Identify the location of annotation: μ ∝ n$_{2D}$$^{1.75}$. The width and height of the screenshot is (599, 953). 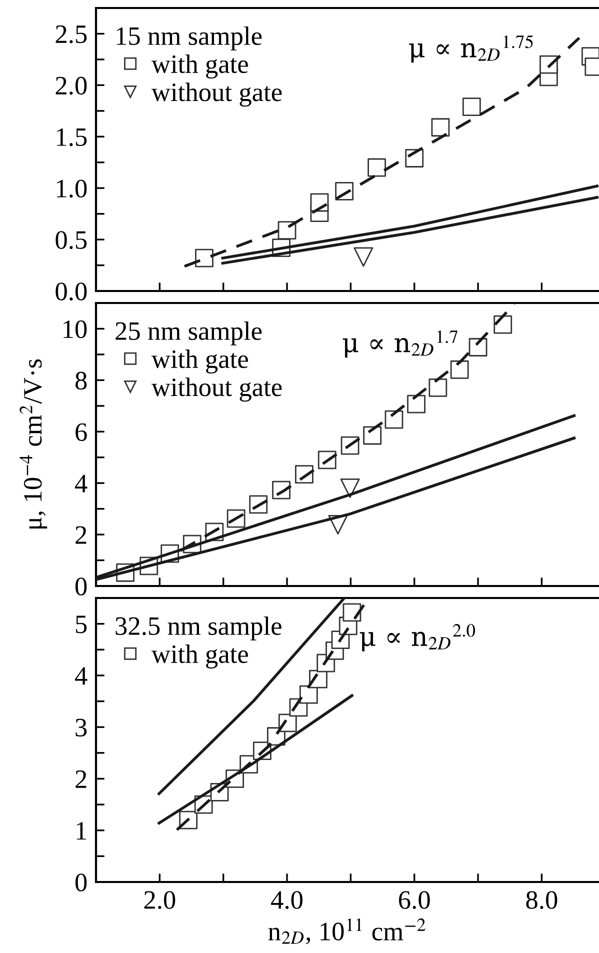
(471, 49).